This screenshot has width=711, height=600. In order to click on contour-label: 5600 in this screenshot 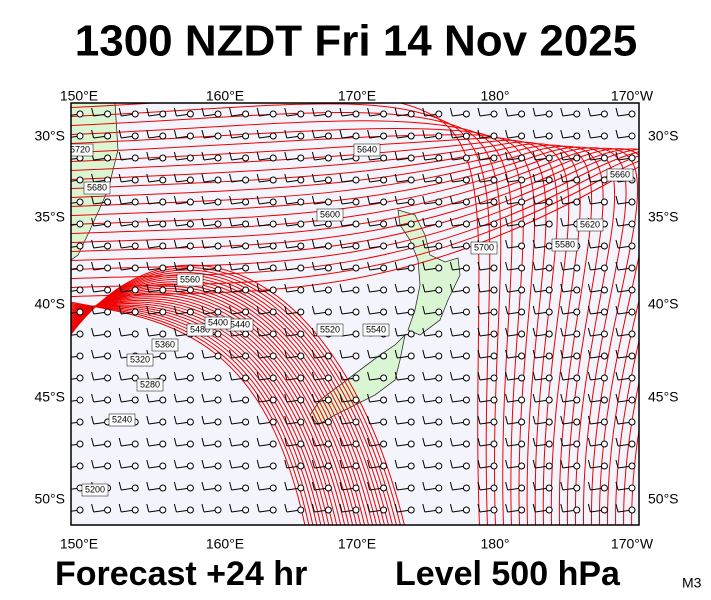, I will do `click(330, 214)`.